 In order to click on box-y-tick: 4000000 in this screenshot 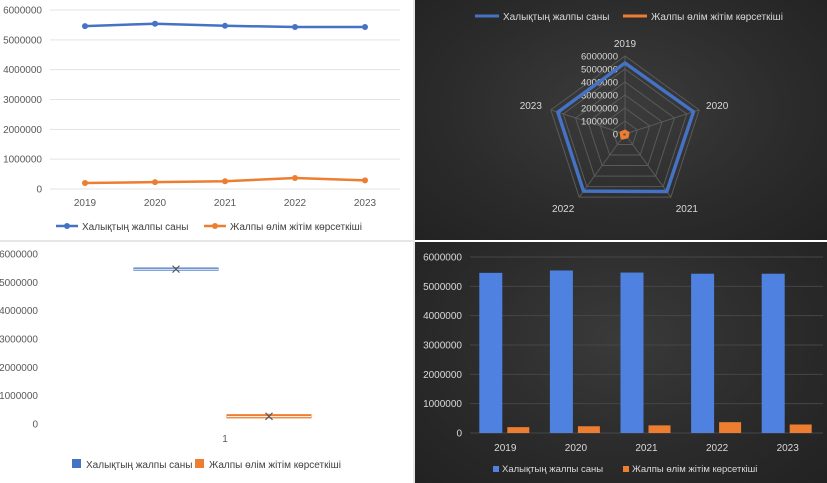, I will do `click(19, 311)`.